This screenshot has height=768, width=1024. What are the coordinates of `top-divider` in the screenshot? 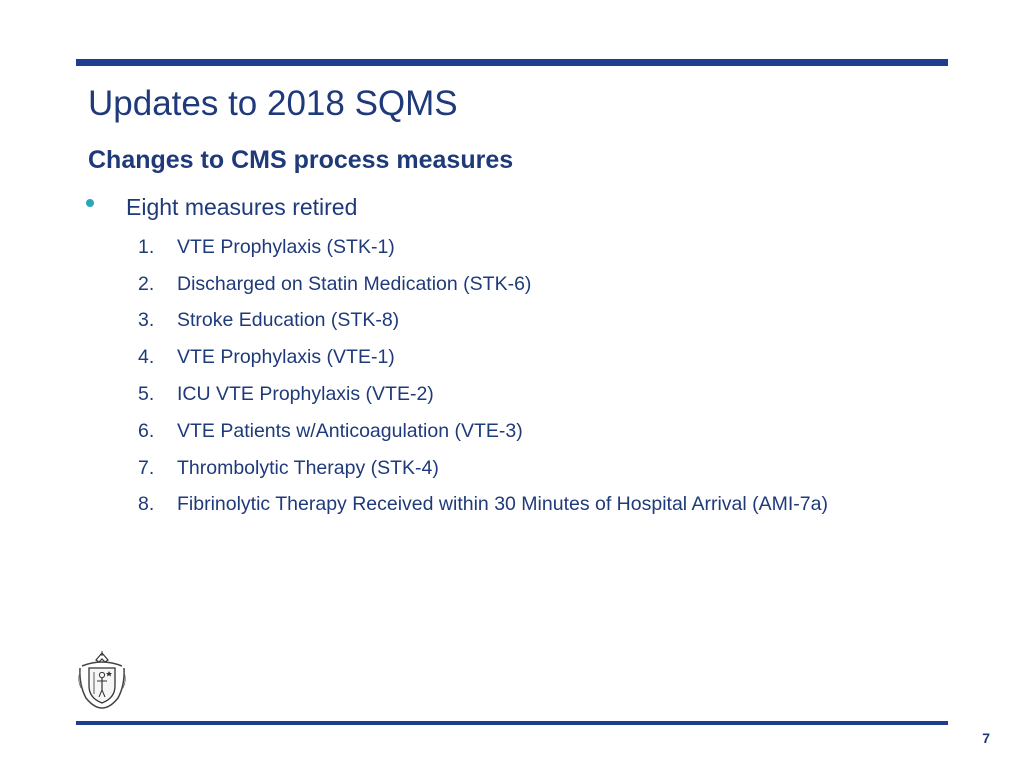 It's located at (512, 62).